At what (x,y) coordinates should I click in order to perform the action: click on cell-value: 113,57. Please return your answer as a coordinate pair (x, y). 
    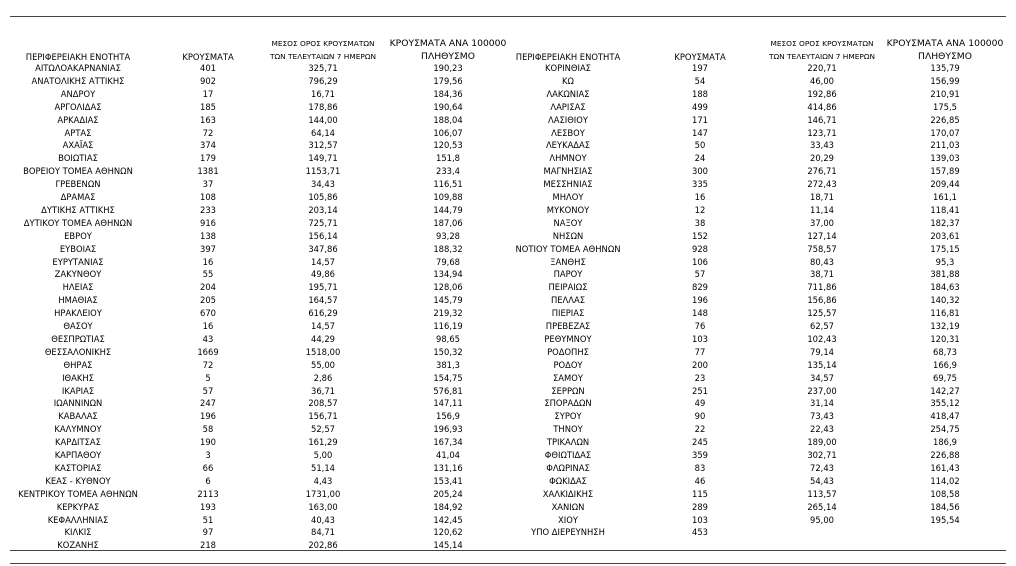
    Looking at the image, I should click on (822, 493).